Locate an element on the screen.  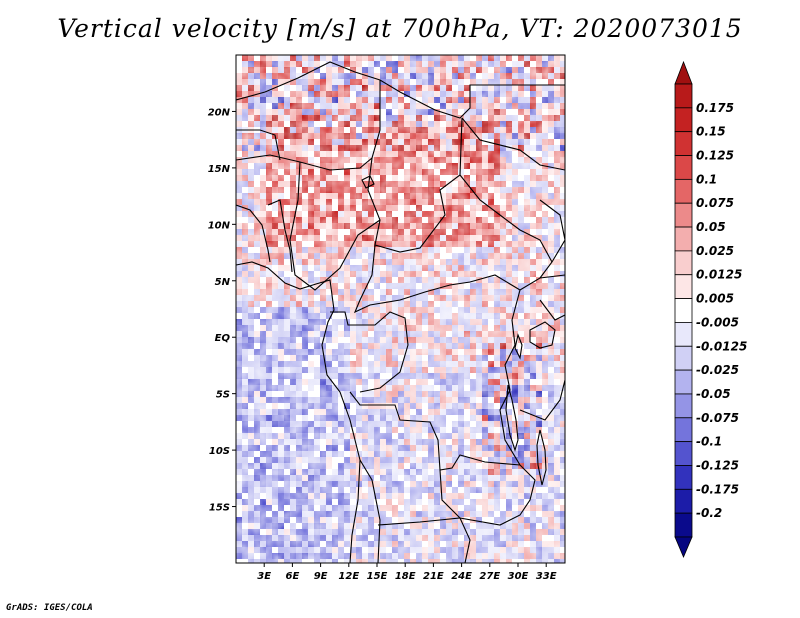
colorbar-label: -0.175 is located at coordinates (717, 489).